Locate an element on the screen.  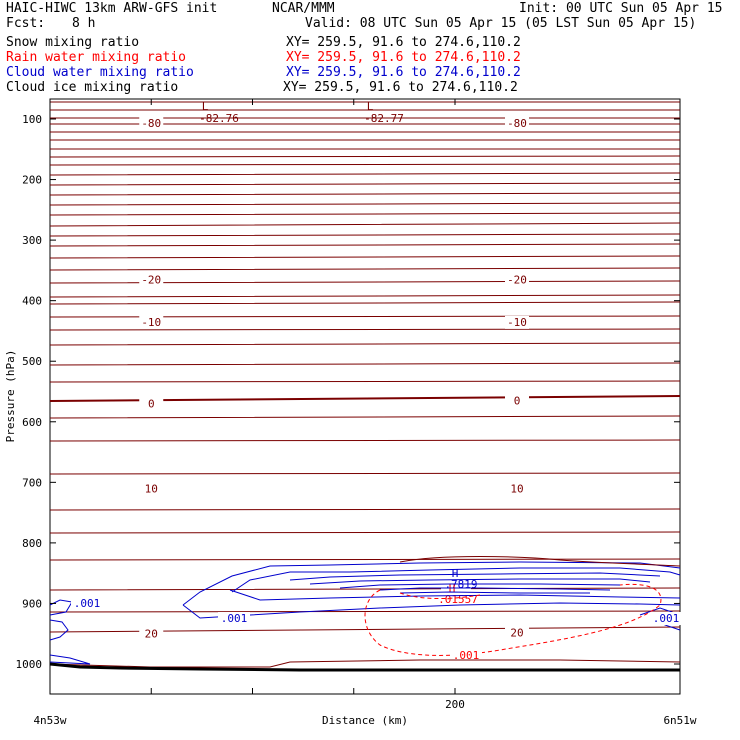
y-tick-label: 800 is located at coordinates (32, 543).